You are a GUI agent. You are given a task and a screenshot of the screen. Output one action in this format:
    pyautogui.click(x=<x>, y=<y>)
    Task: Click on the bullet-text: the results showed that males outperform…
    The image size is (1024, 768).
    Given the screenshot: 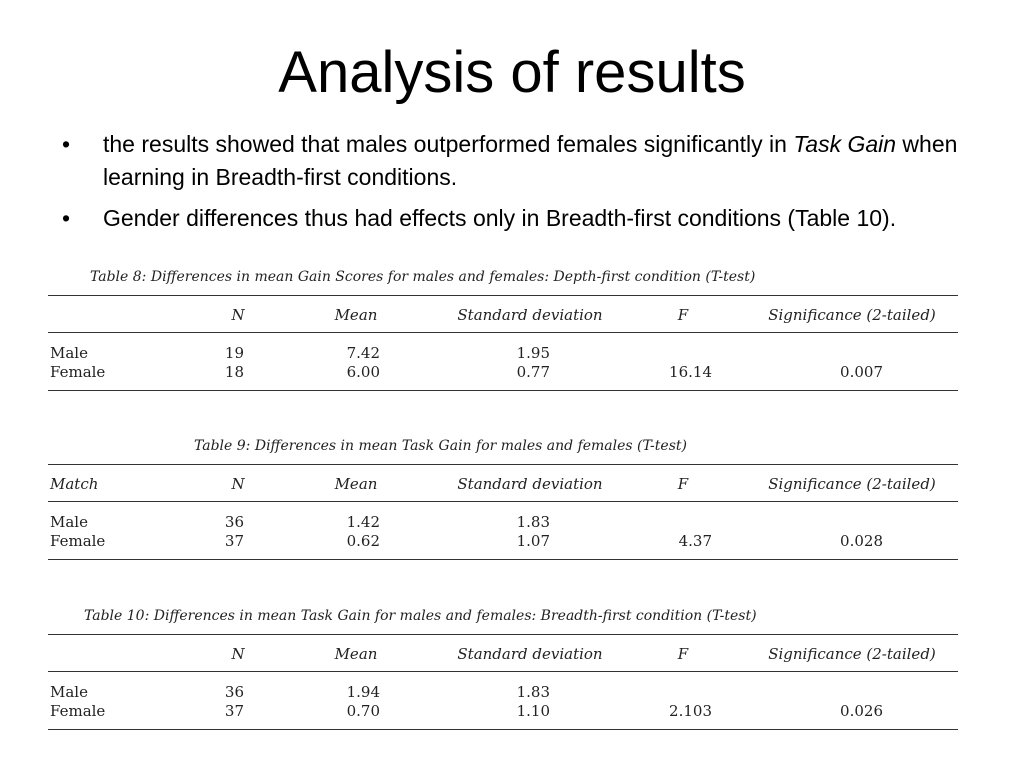 What is the action you would take?
    pyautogui.click(x=448, y=144)
    